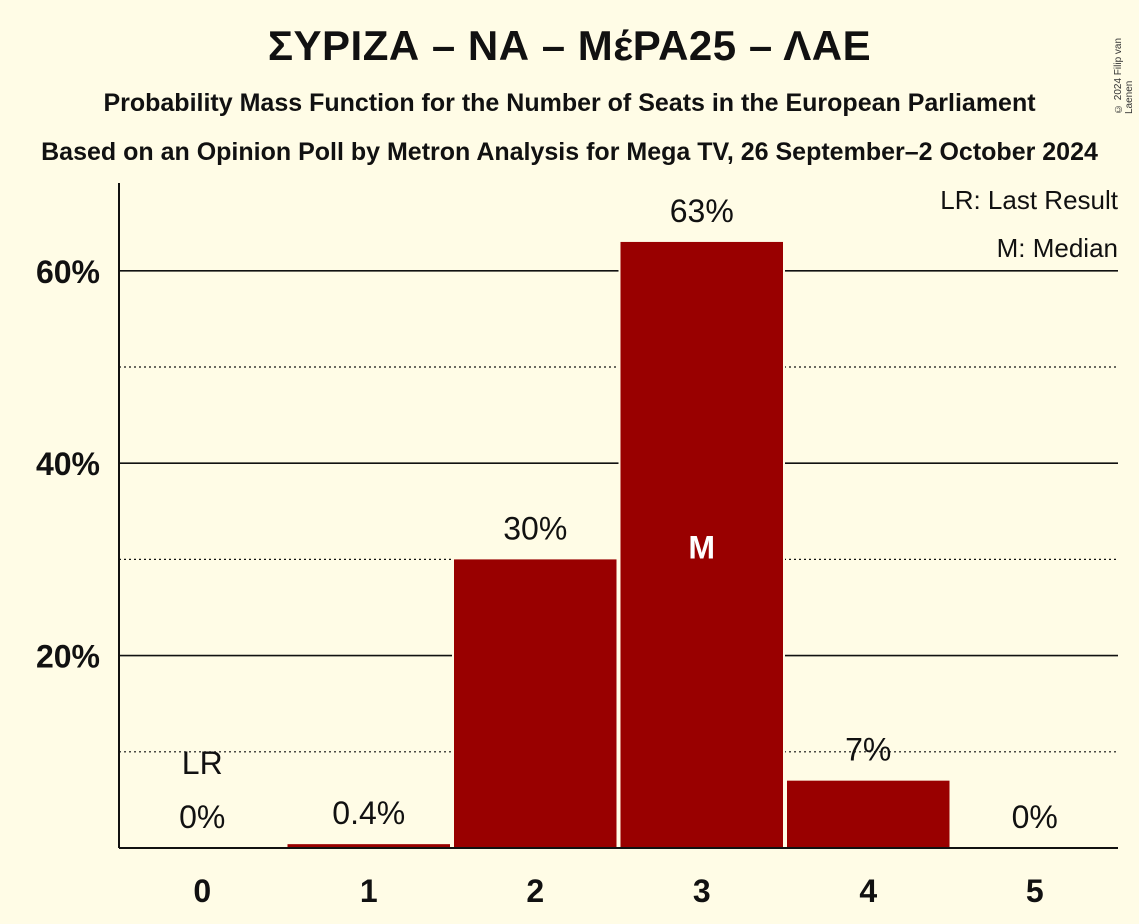 This screenshot has width=1139, height=924. I want to click on data-label: 0.4%, so click(368, 813).